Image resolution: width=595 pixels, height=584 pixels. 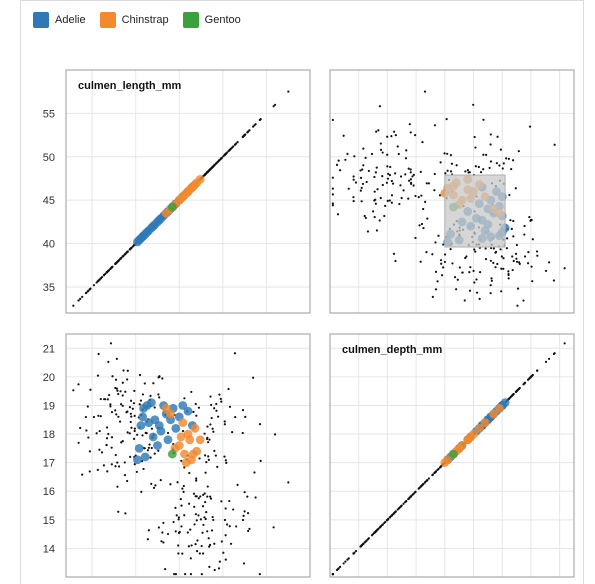 I want to click on y-tick-label: 17, so click(x=49, y=464).